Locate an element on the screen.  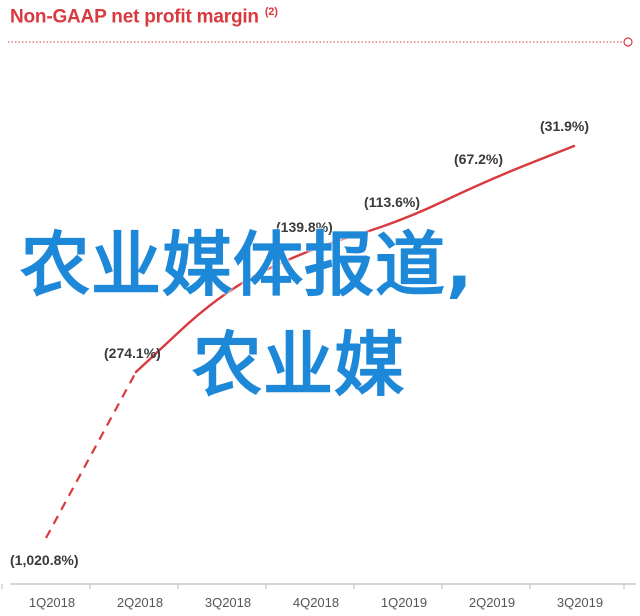
data-label-2Q2018: (274.1%) is located at coordinates (132, 353).